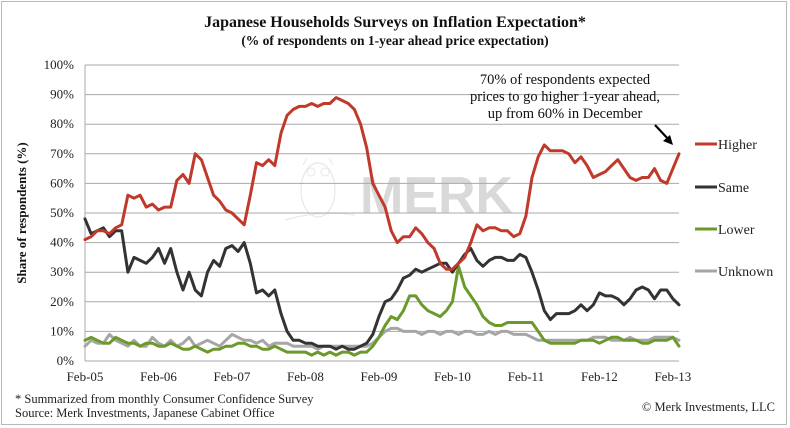 The width and height of the screenshot is (790, 428). What do you see at coordinates (158, 376) in the screenshot?
I see `x-tick-label: Feb-06` at bounding box center [158, 376].